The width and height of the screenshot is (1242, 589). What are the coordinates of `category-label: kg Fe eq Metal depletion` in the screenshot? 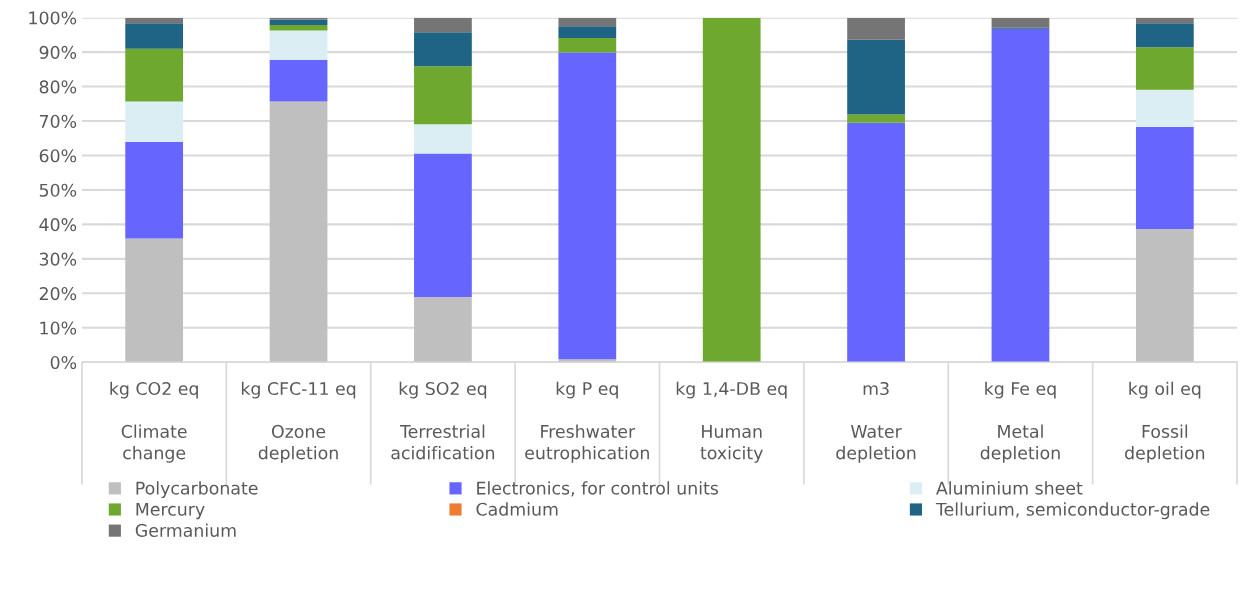 It's located at (1020, 422).